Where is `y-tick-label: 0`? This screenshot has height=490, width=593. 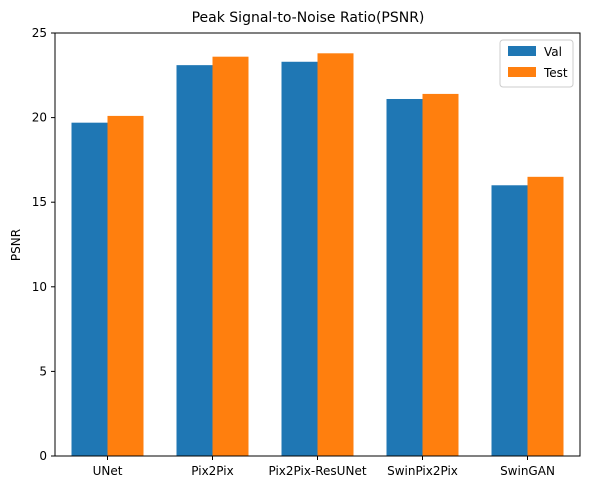 y-tick-label: 0 is located at coordinates (43, 456).